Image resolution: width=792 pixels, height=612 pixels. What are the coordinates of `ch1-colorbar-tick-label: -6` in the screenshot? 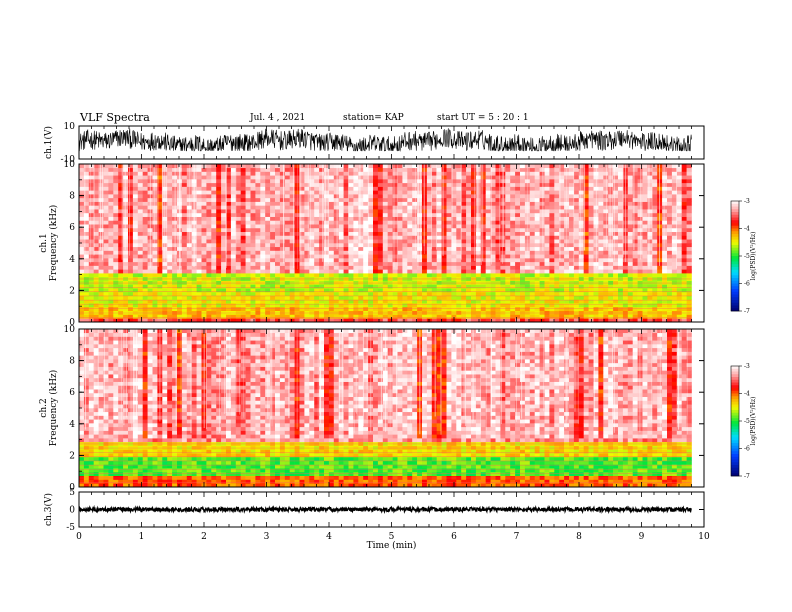 It's located at (747, 284).